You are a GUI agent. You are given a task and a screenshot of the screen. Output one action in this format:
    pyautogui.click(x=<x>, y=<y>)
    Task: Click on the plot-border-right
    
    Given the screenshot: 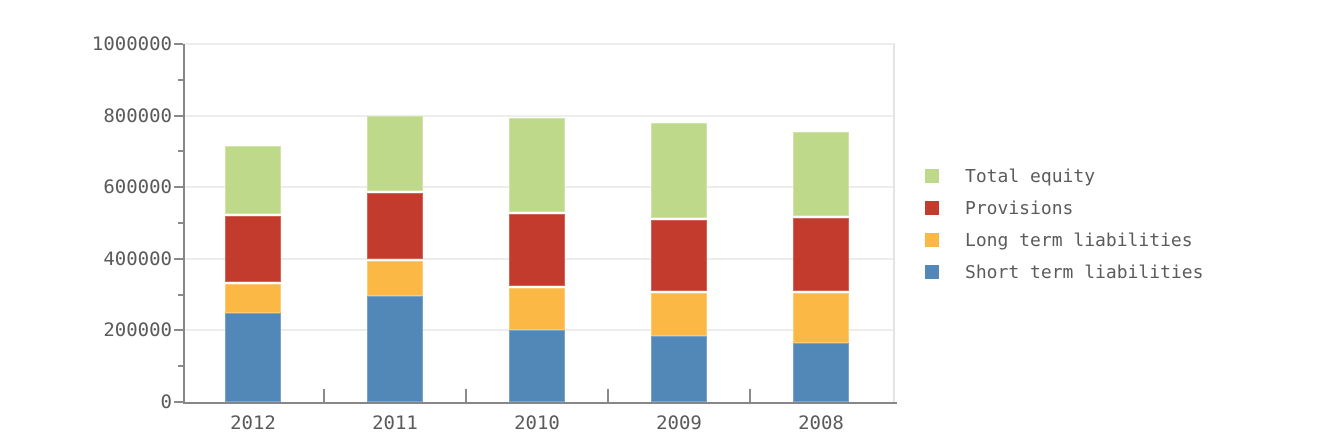 What is the action you would take?
    pyautogui.click(x=894, y=223)
    